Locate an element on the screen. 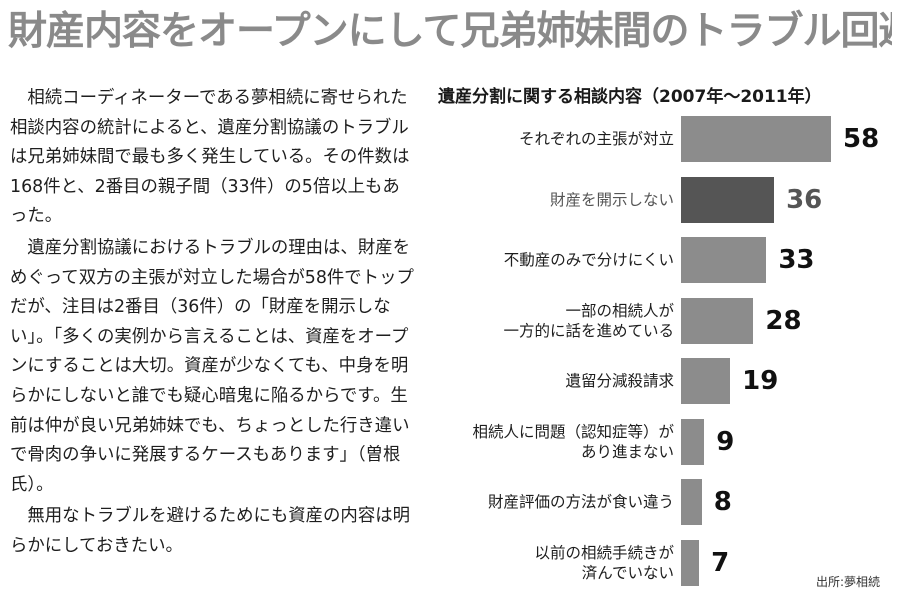 The width and height of the screenshot is (900, 598). bar-category-label: 遺留分減殺請求 is located at coordinates (619, 381).